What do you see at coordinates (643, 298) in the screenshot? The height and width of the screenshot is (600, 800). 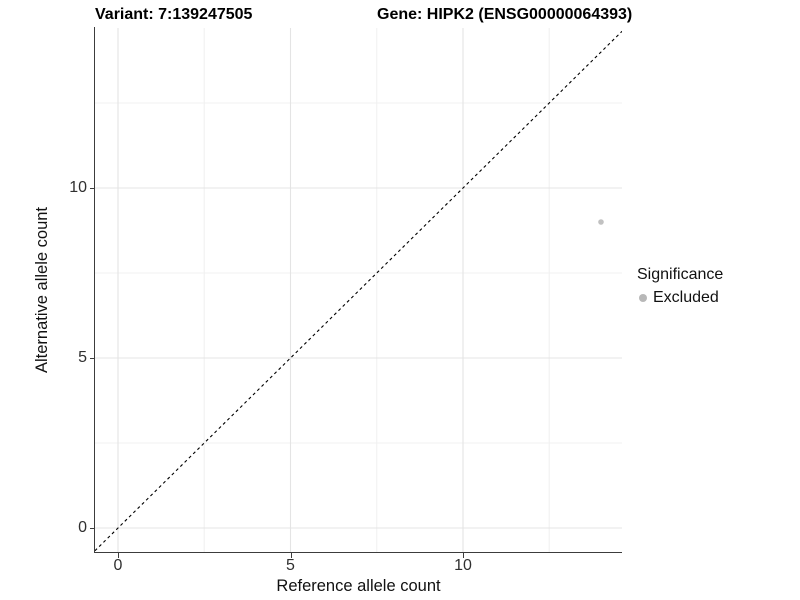 I see `legend-point-swatch` at bounding box center [643, 298].